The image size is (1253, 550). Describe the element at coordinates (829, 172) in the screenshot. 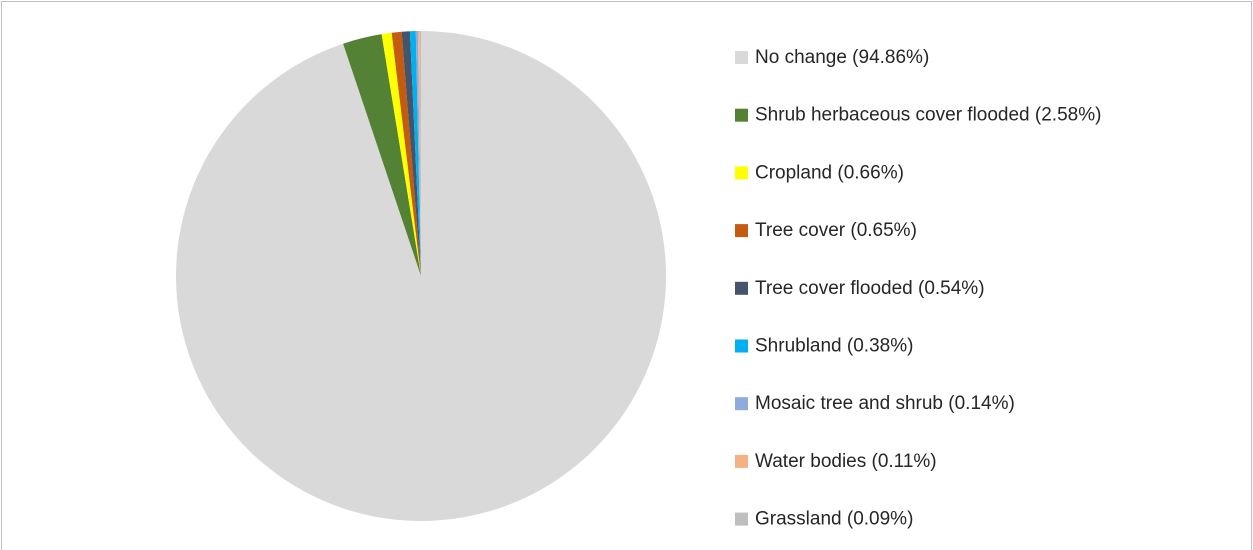

I see `legend-label: Cropland (0.66%)` at that location.